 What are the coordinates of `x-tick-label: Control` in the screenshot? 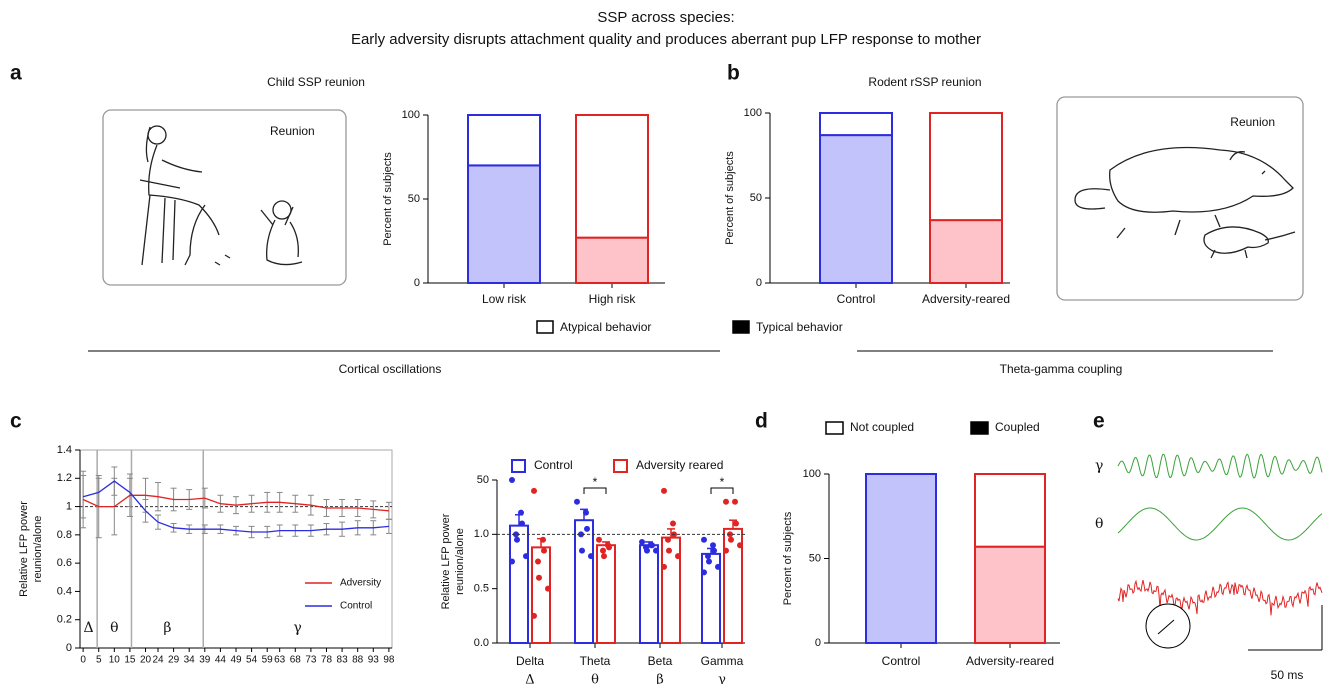 It's located at (856, 299).